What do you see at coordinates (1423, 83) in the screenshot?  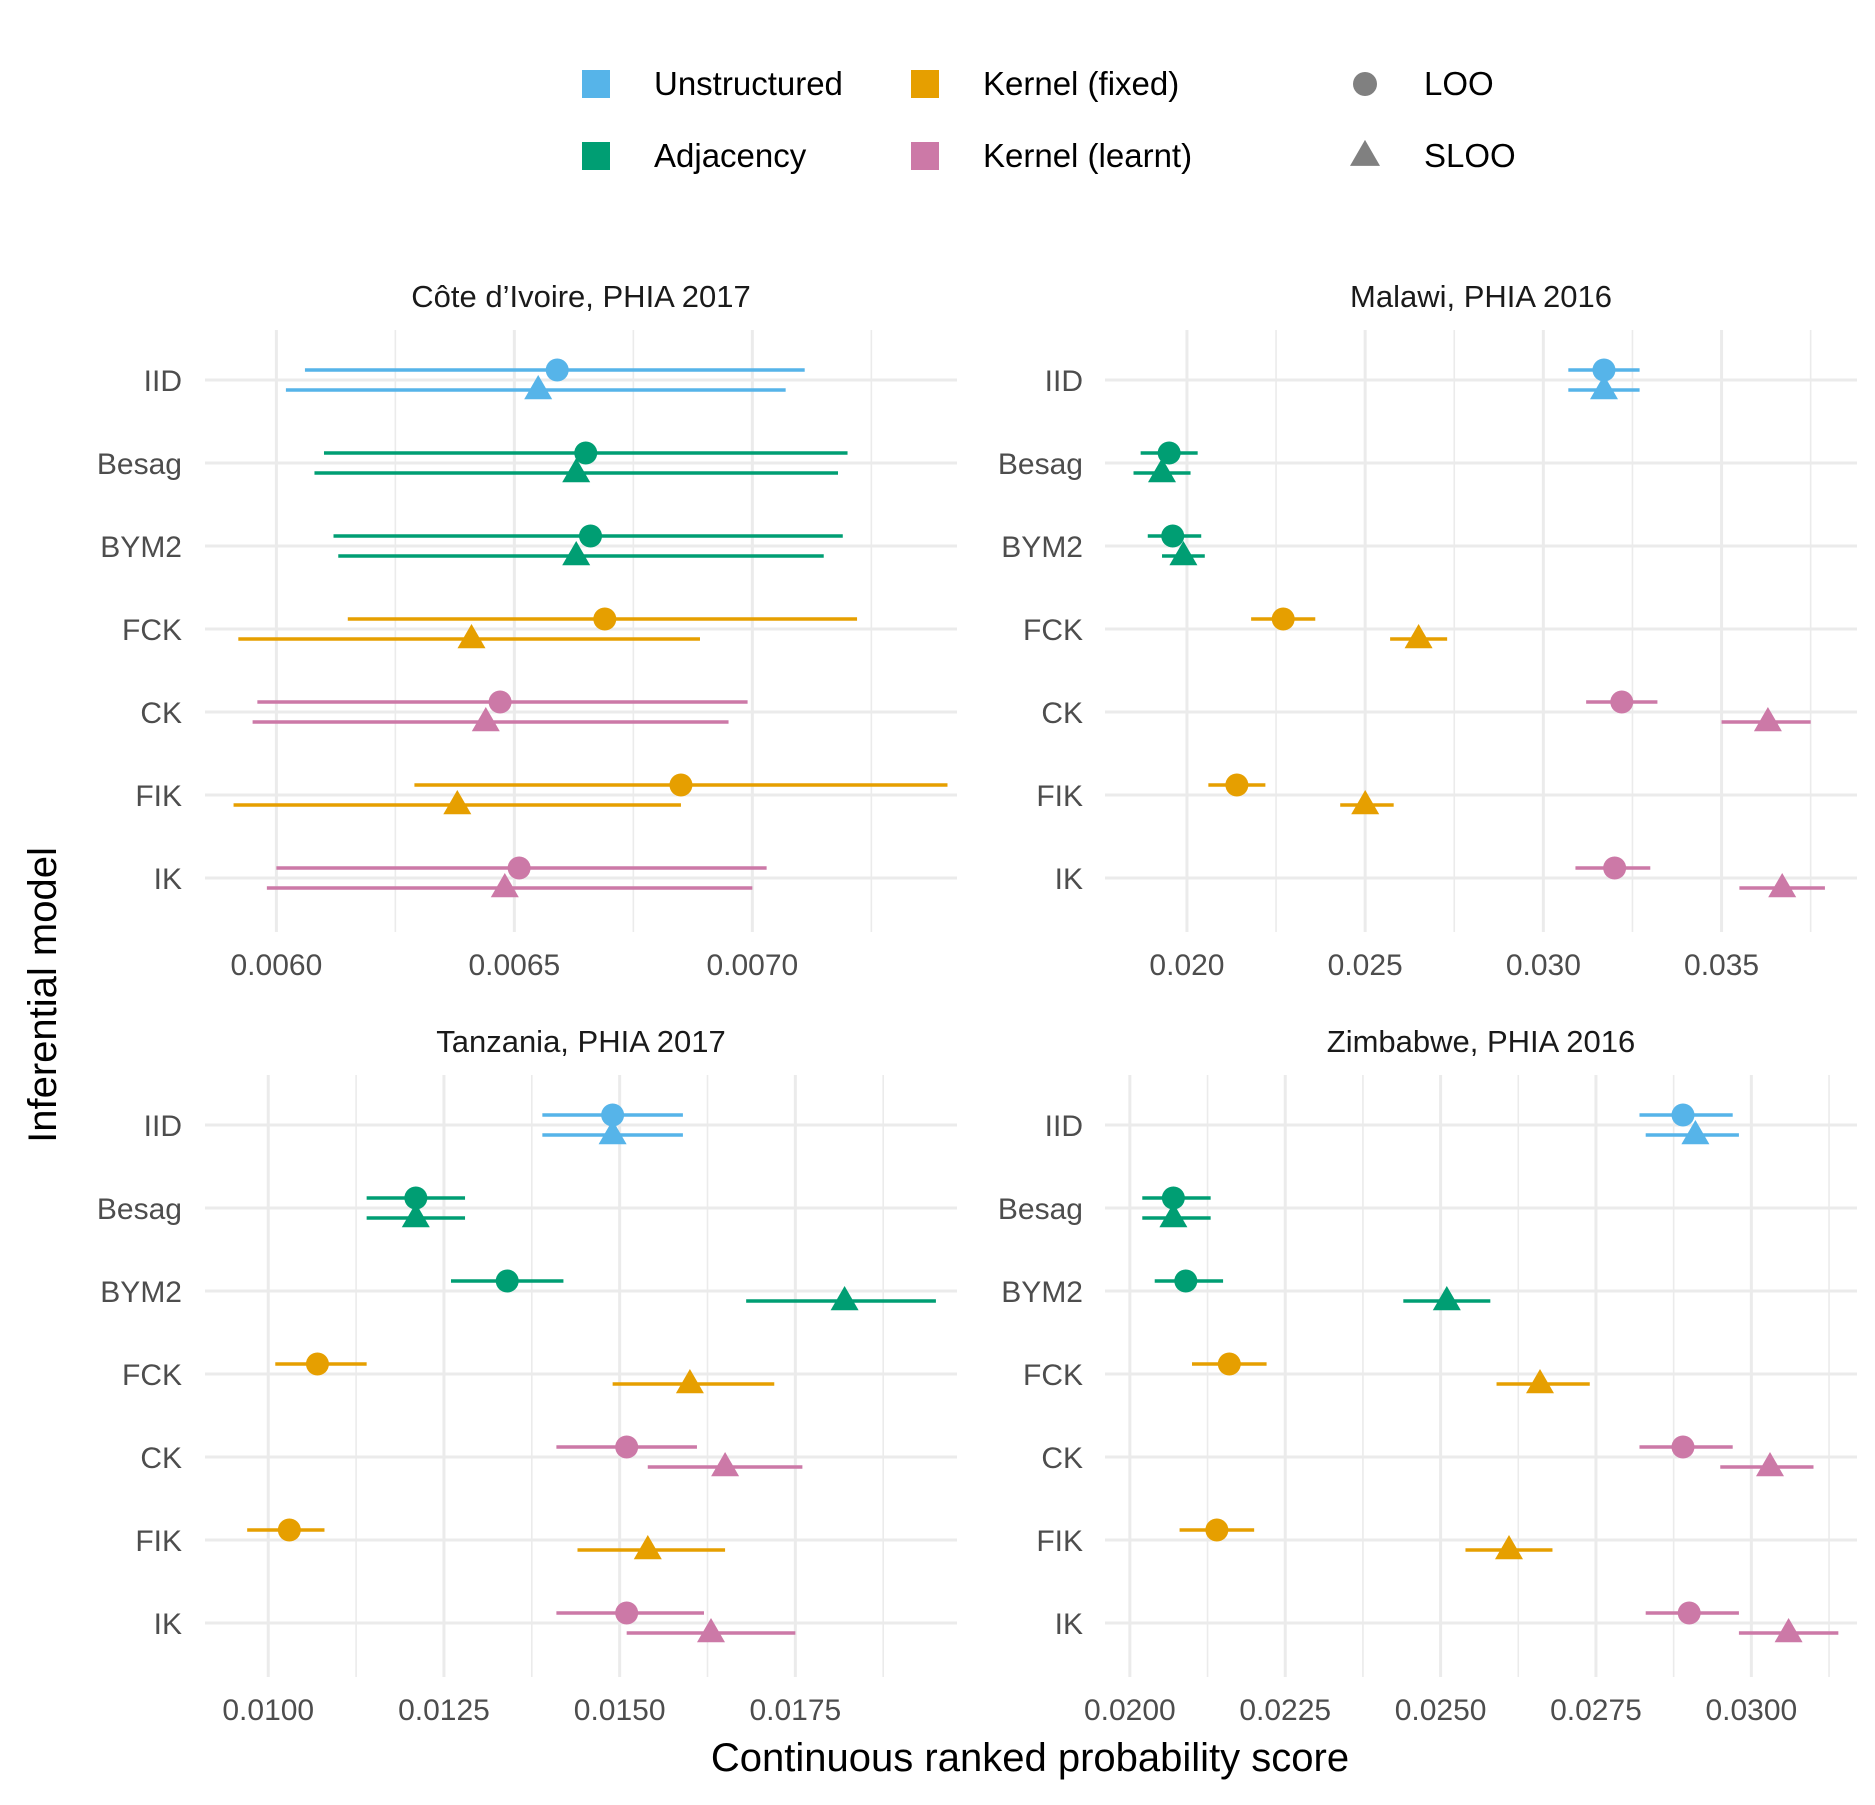 I see `legend-item-loo: LOO` at bounding box center [1423, 83].